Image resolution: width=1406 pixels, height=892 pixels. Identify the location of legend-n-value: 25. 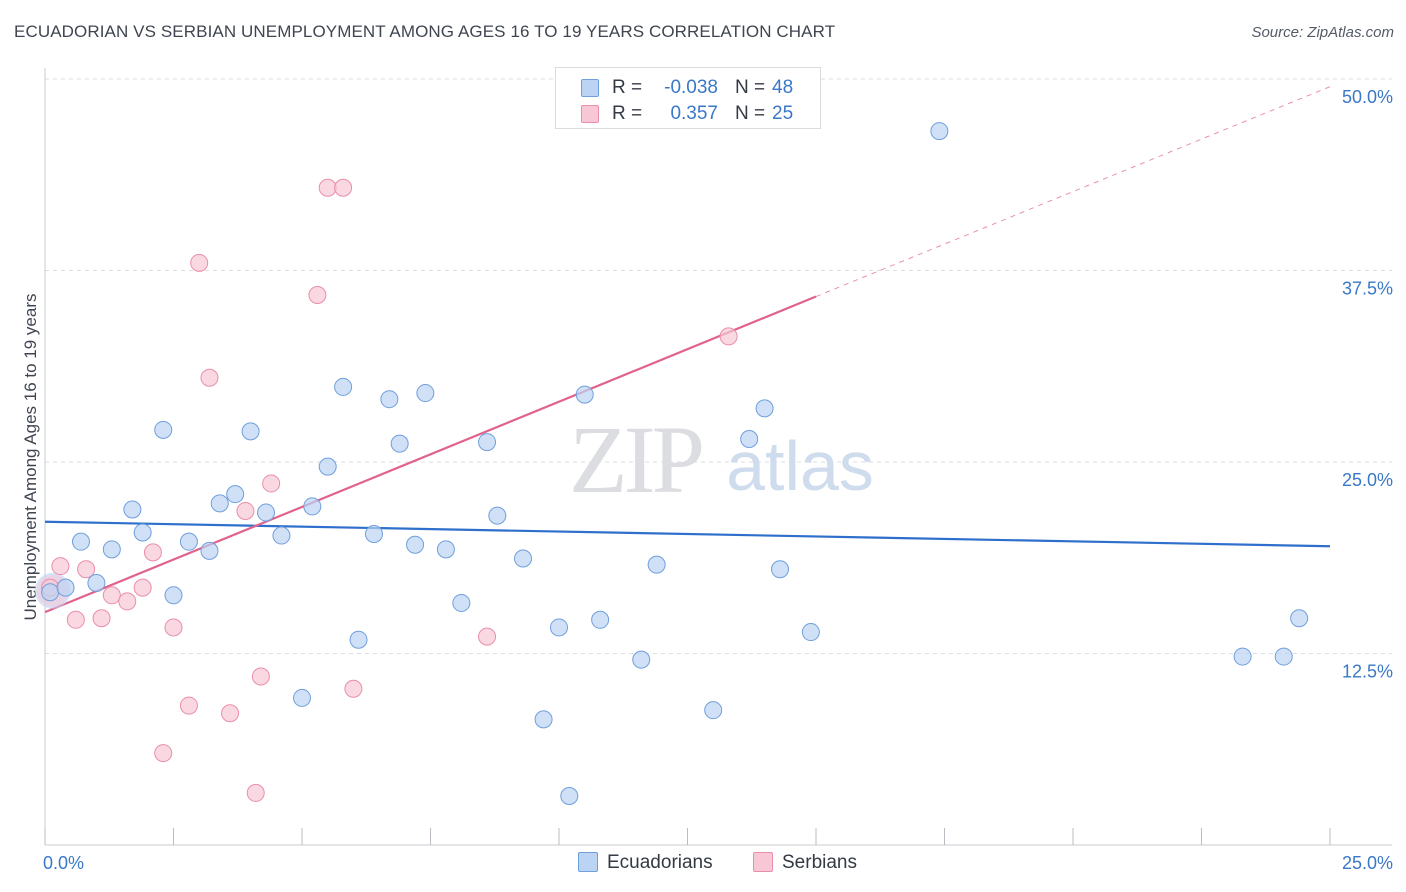
(783, 113).